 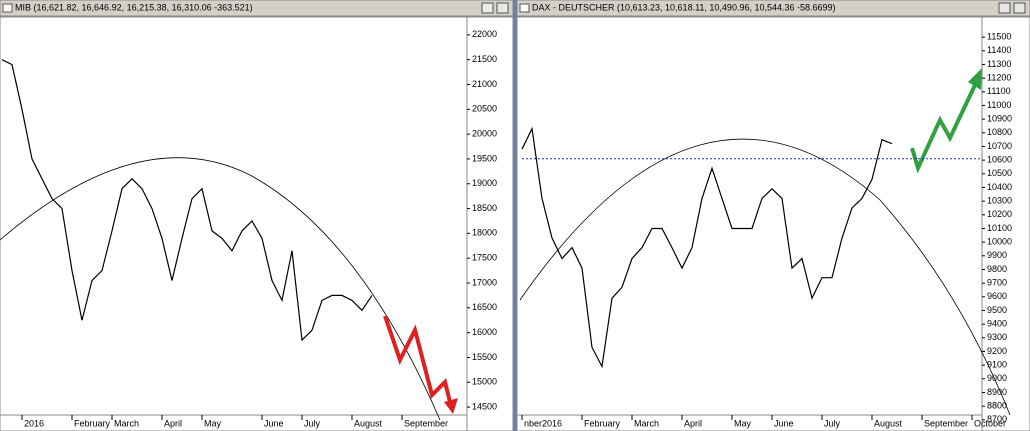 What do you see at coordinates (997, 392) in the screenshot?
I see `y-tick-label: 8900` at bounding box center [997, 392].